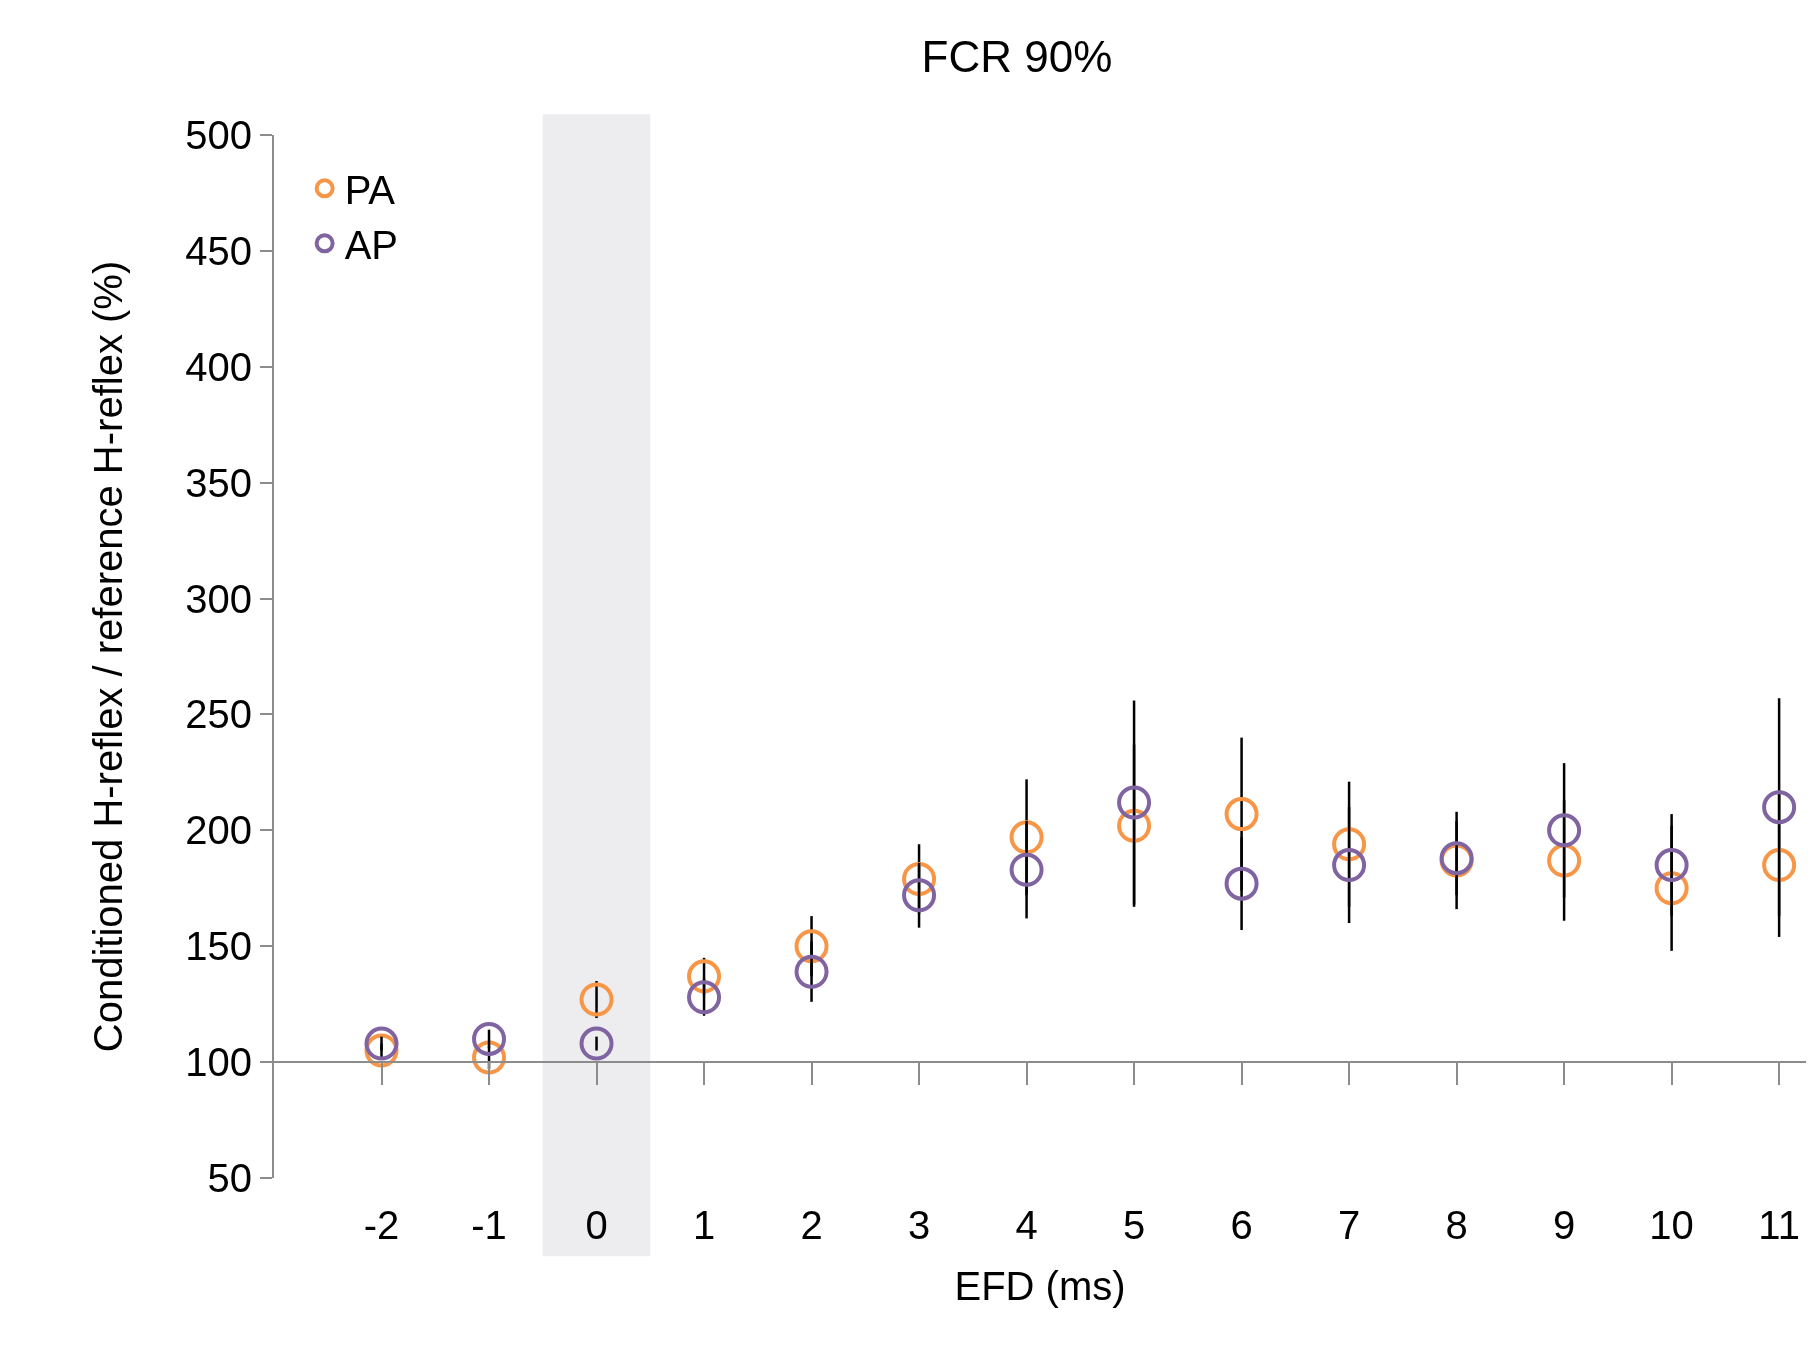 This screenshot has width=1816, height=1361. Describe the element at coordinates (218, 250) in the screenshot. I see `y-tick-label: 450` at that location.